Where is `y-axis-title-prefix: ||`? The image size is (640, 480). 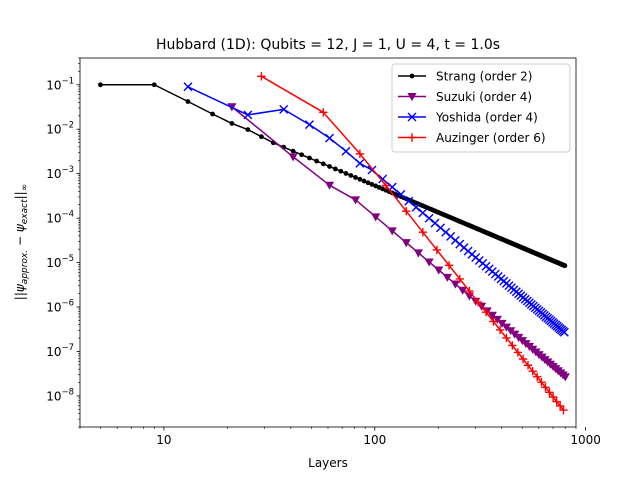 y-axis-title-prefix: || is located at coordinates (20, 296).